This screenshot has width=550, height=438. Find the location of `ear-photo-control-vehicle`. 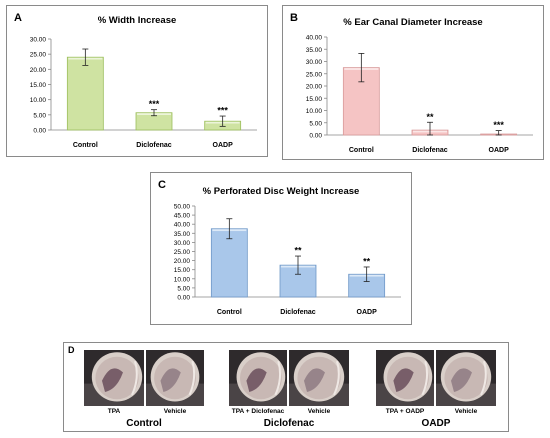

ear-photo-control-vehicle is located at coordinates (175, 378).